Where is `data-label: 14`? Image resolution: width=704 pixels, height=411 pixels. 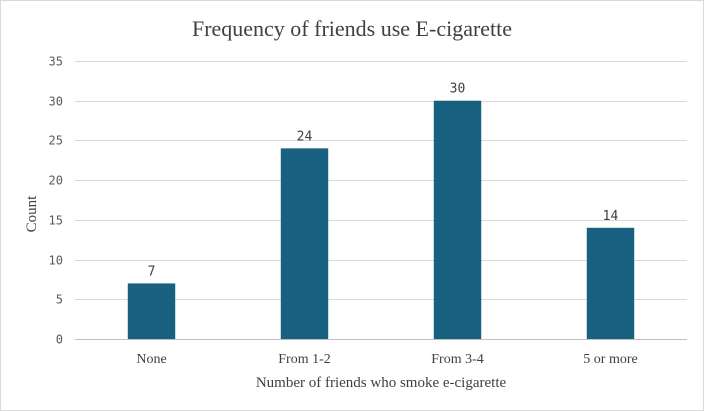
data-label: 14 is located at coordinates (611, 216).